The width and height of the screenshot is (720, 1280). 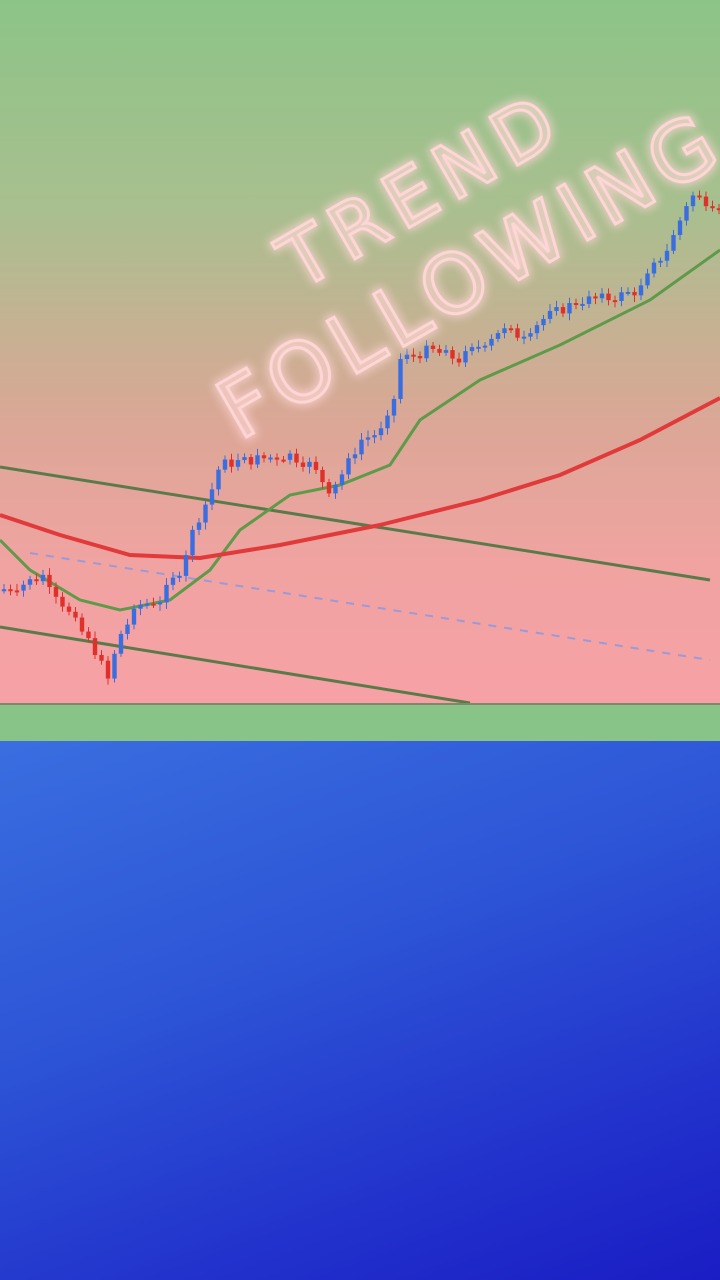 What do you see at coordinates (355, 523) in the screenshot?
I see `channel-upper-line` at bounding box center [355, 523].